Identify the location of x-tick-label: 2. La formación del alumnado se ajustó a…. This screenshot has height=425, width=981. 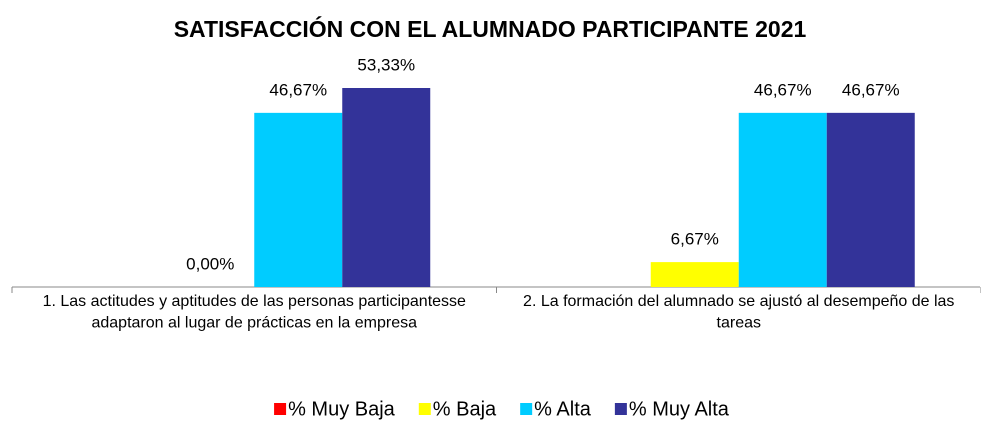
(738, 312).